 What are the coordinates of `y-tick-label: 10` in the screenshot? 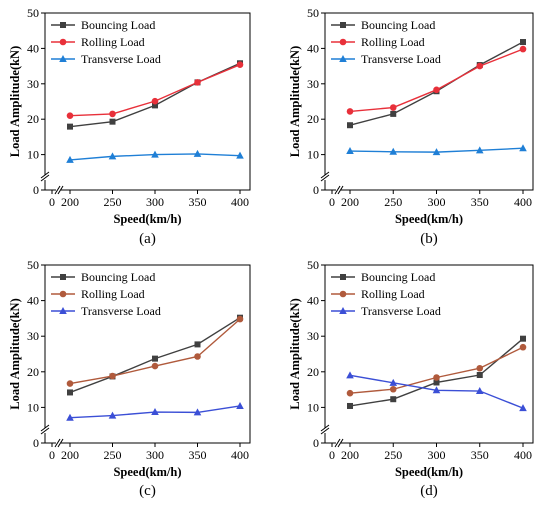 It's located at (33, 155).